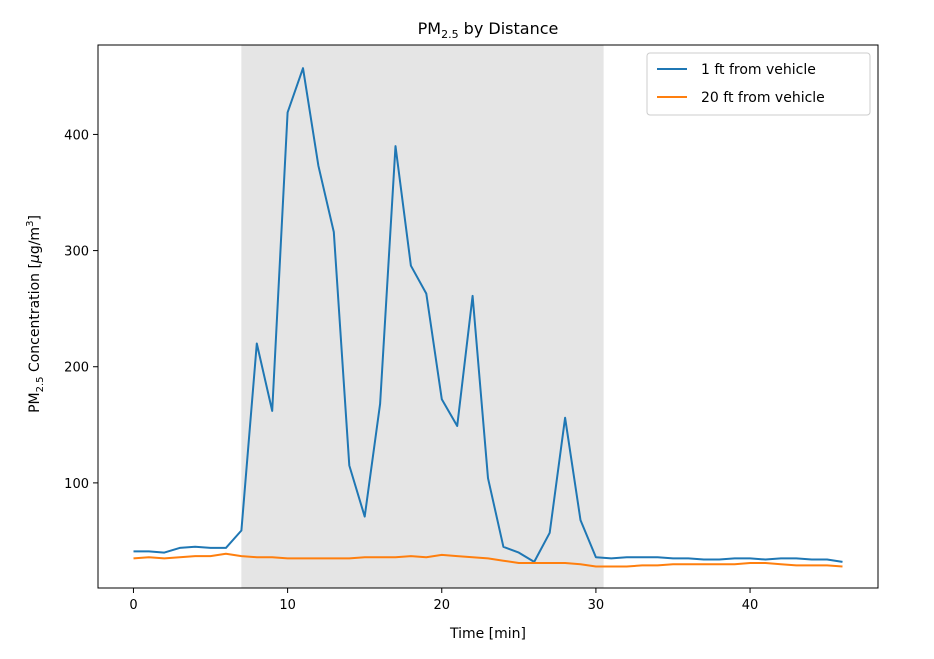  What do you see at coordinates (441, 605) in the screenshot?
I see `x-tick-label: 20` at bounding box center [441, 605].